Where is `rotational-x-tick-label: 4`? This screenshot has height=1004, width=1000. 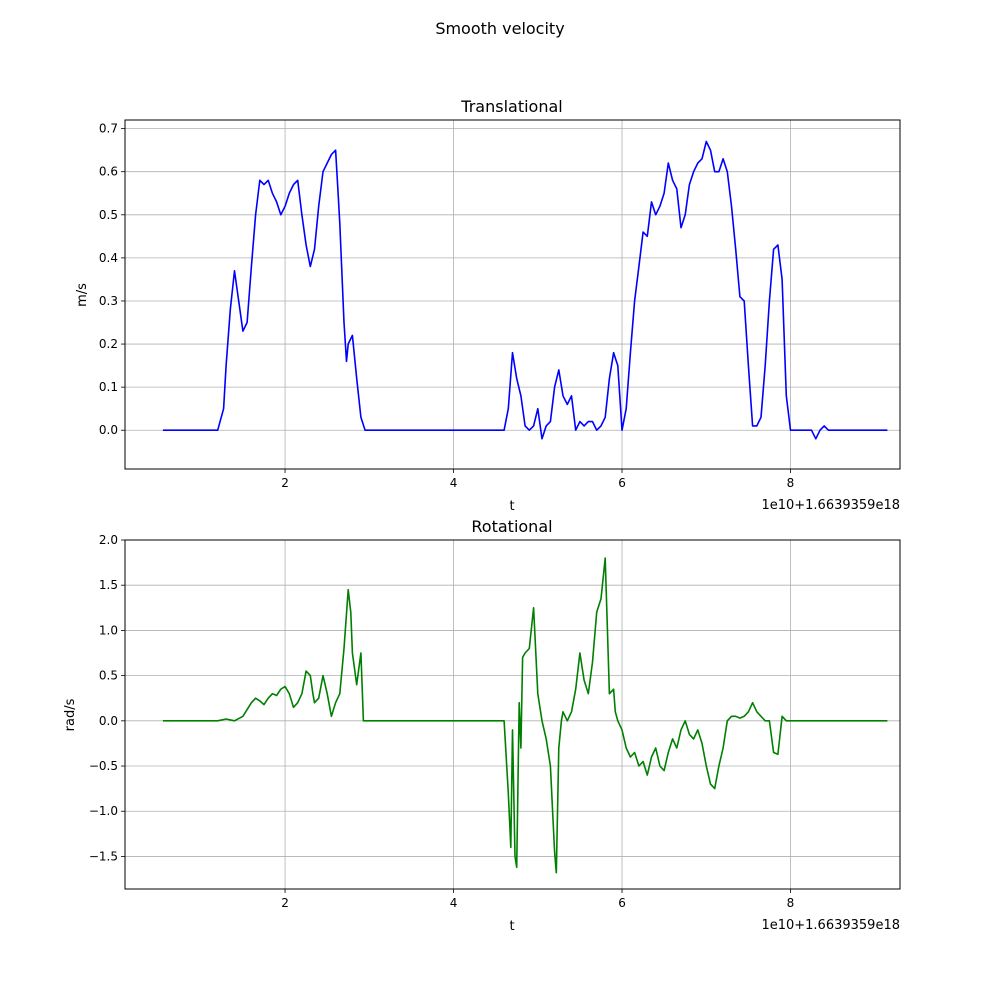 rotational-x-tick-label: 4 is located at coordinates (454, 903).